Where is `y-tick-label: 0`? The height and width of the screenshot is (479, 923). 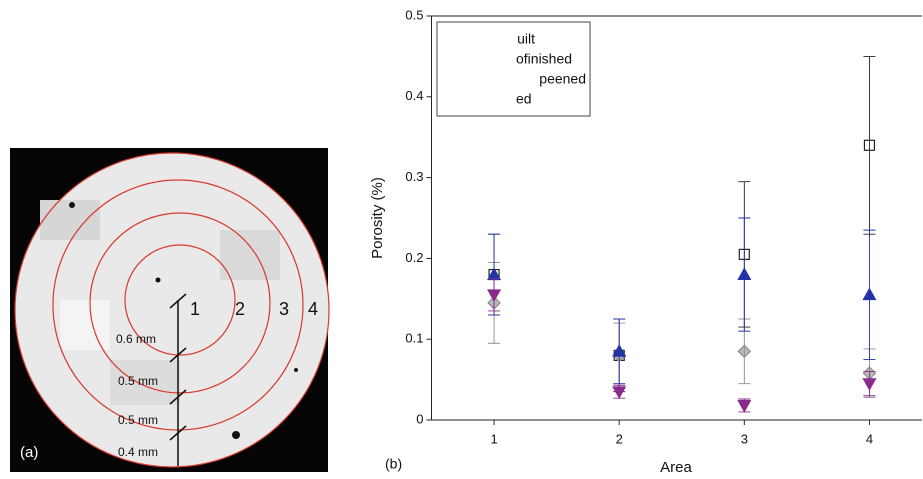
y-tick-label: 0 is located at coordinates (419, 418).